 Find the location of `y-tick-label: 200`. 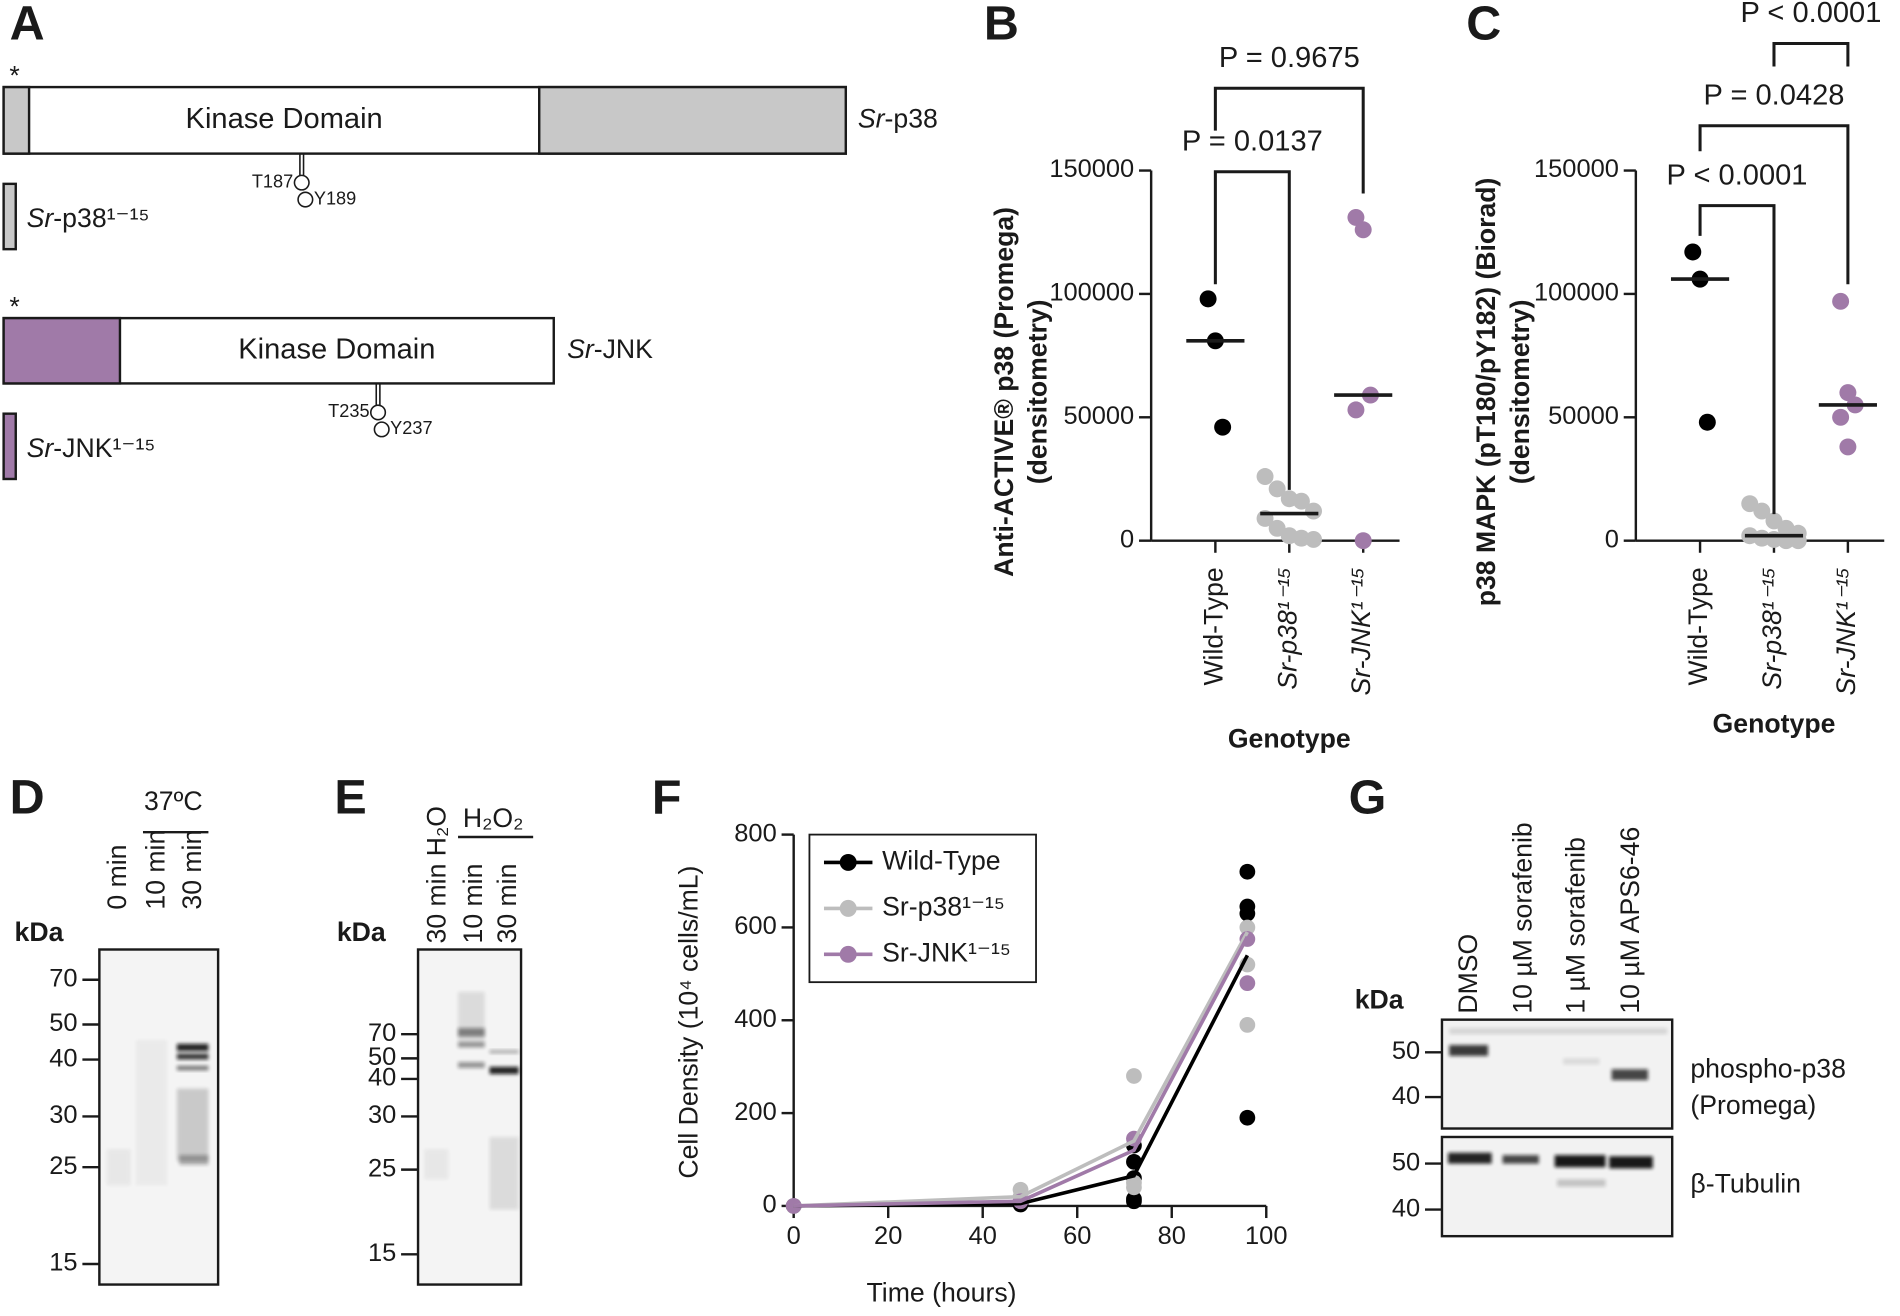

y-tick-label: 200 is located at coordinates (755, 1112).